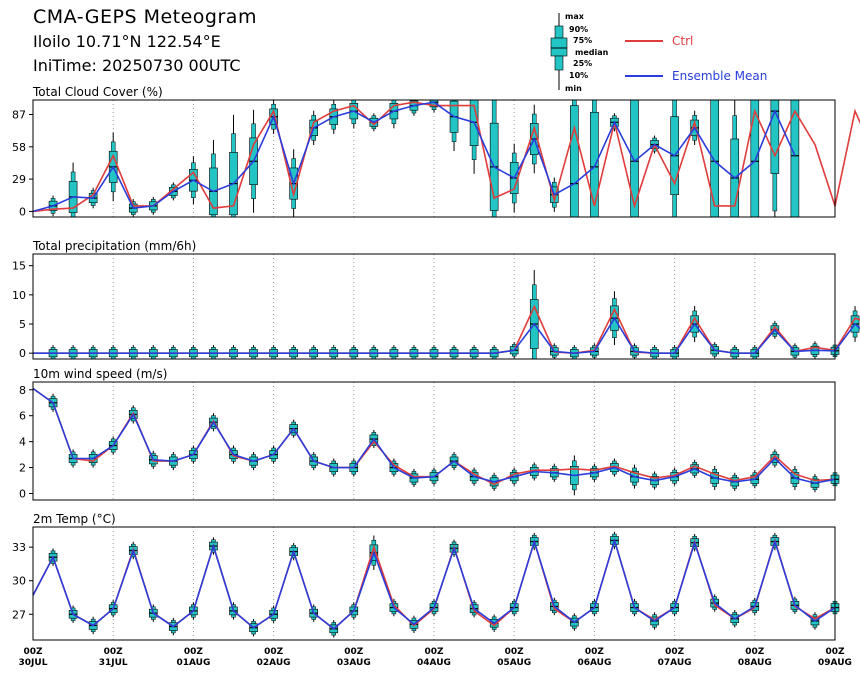  Describe the element at coordinates (755, 663) in the screenshot. I see `x-tick-date: 08AUG` at that location.